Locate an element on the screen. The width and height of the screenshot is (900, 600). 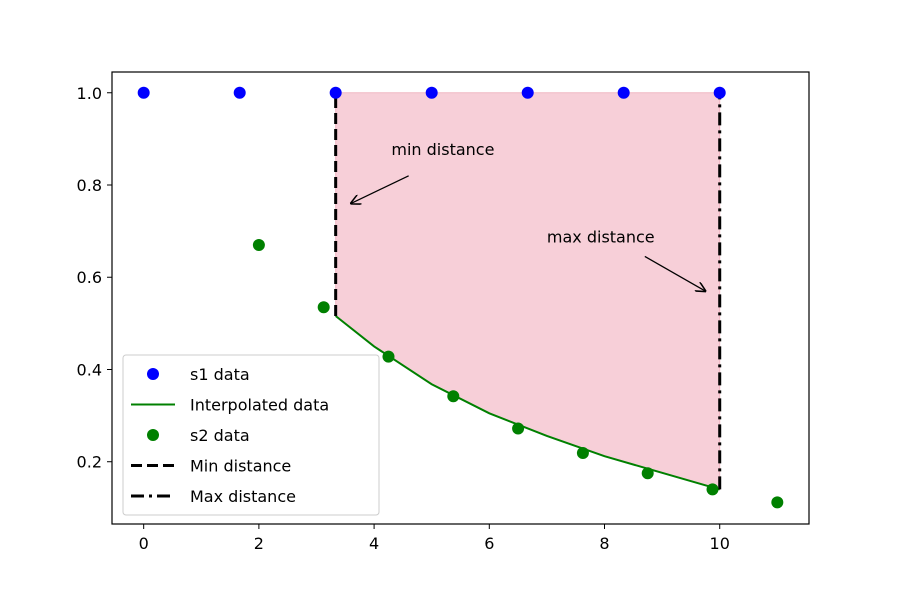
annotation-layer: min distance max distance is located at coordinates (528, 215).